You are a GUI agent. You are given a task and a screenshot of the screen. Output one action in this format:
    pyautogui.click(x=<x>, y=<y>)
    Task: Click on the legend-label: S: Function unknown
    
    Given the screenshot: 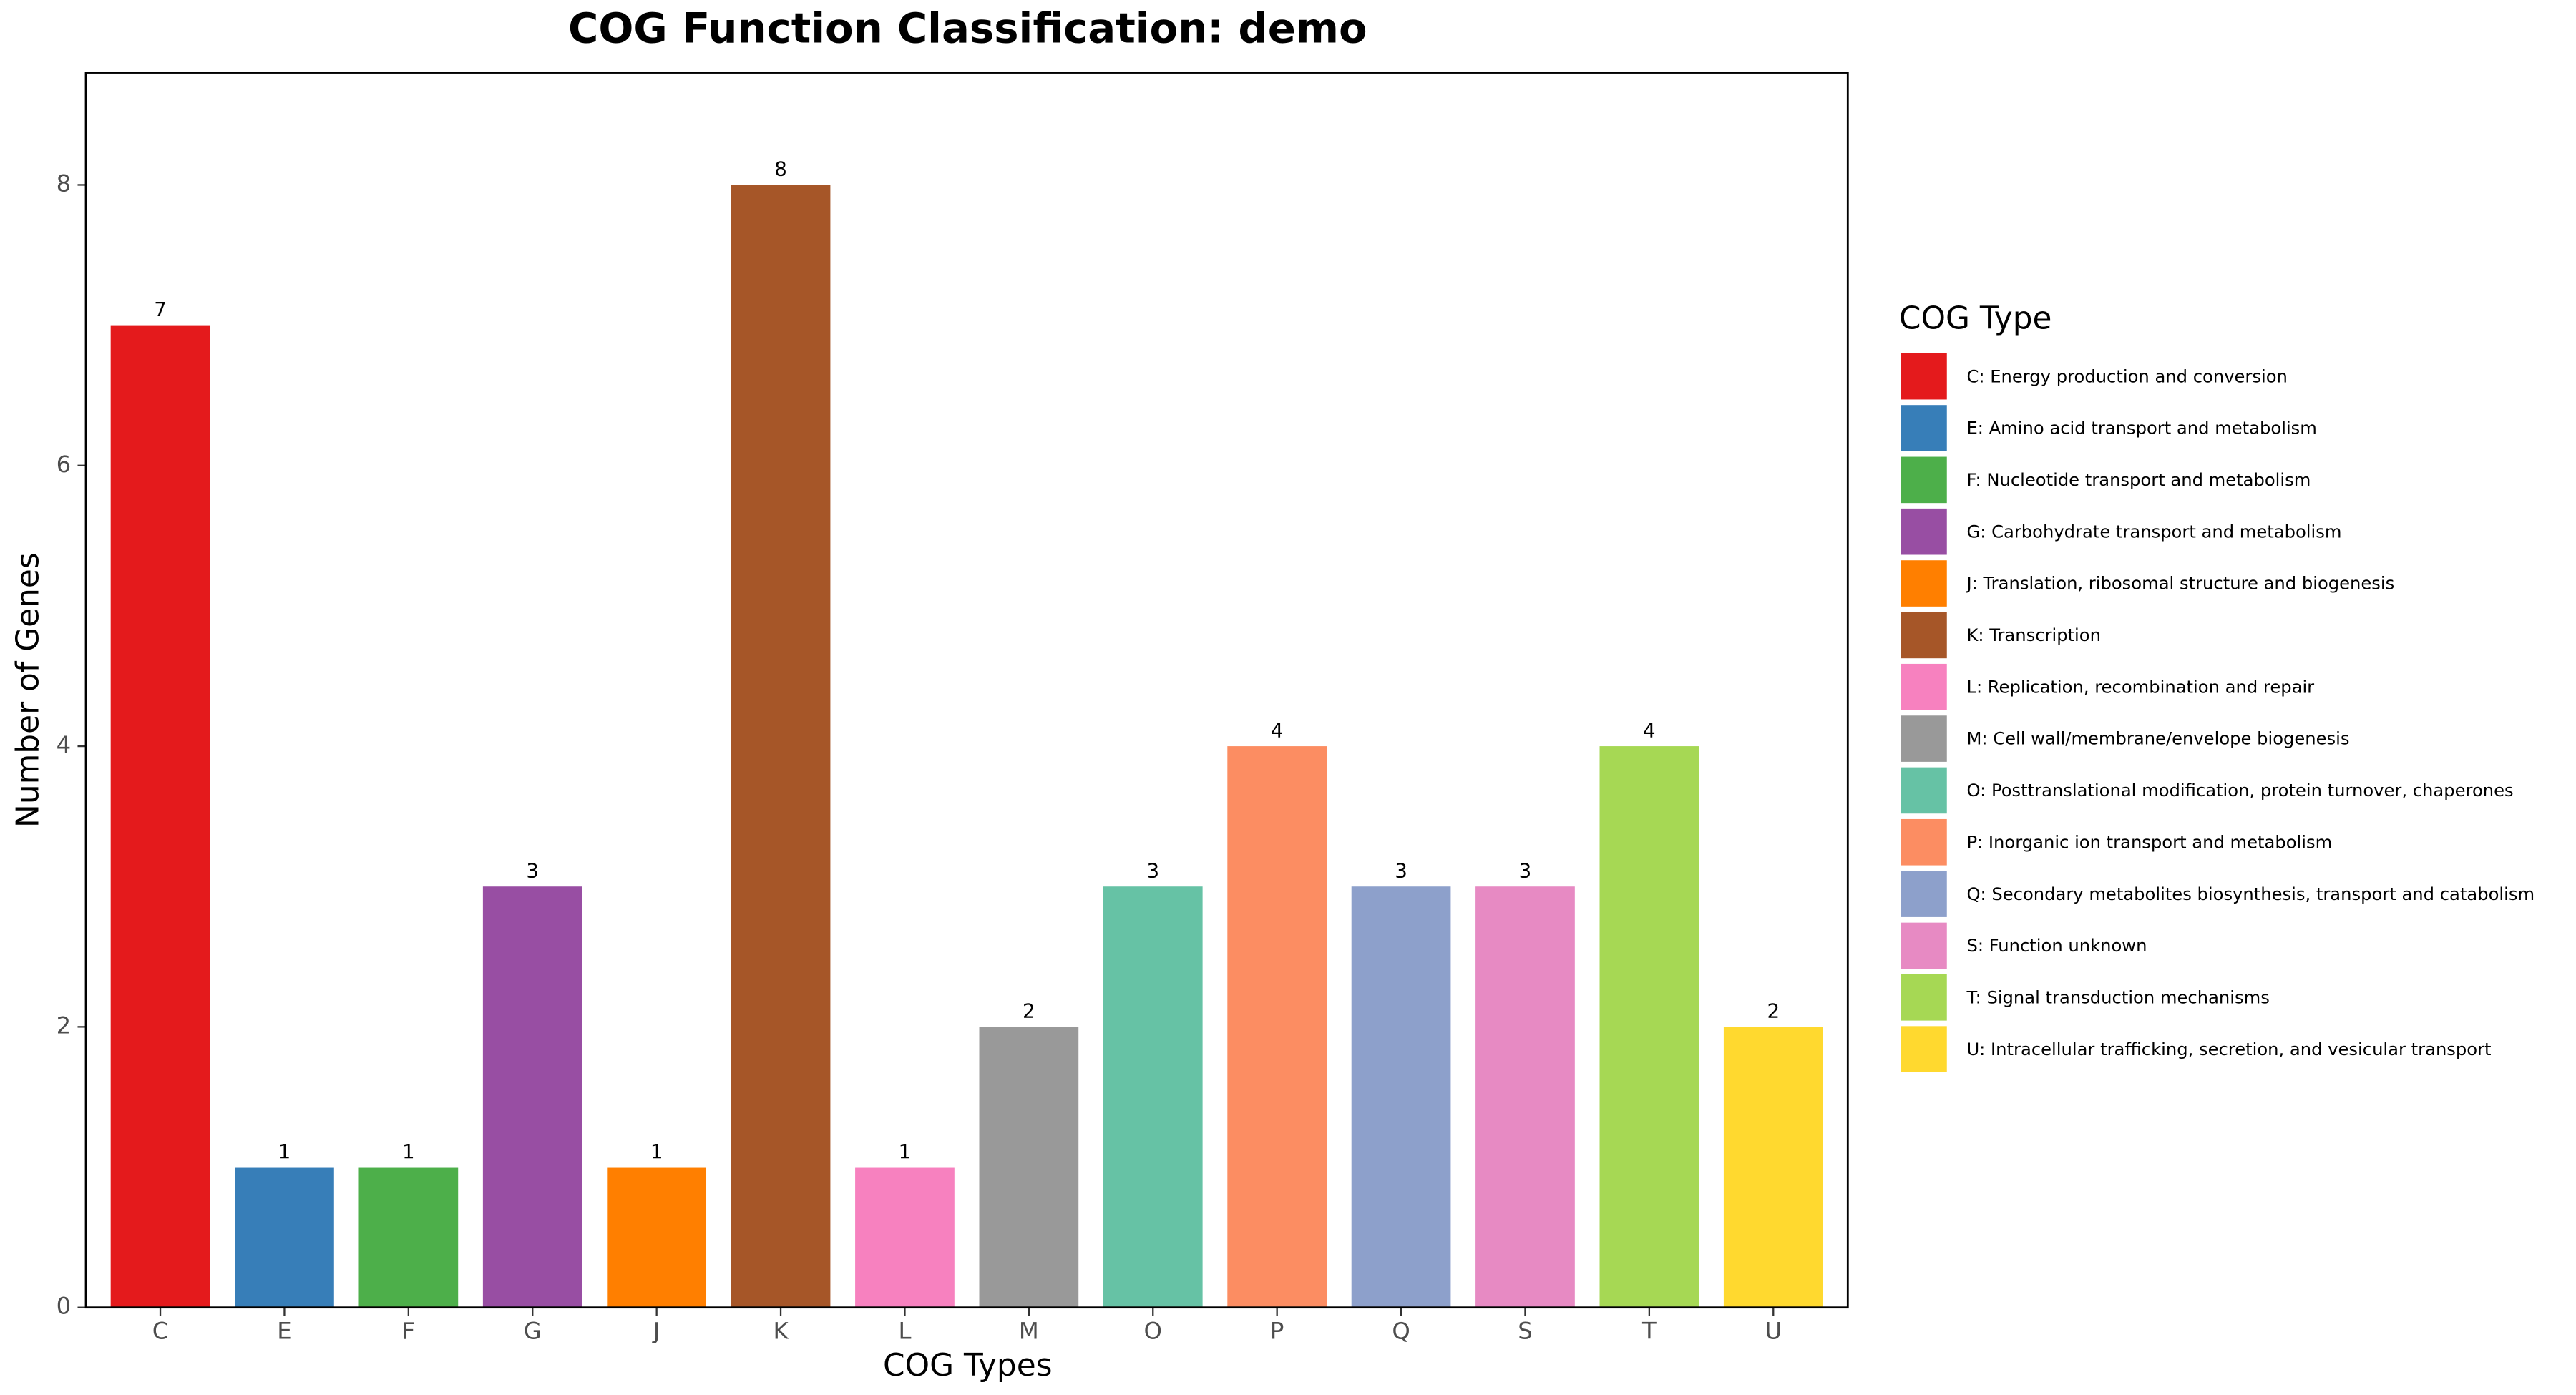 What is the action you would take?
    pyautogui.click(x=2056, y=946)
    